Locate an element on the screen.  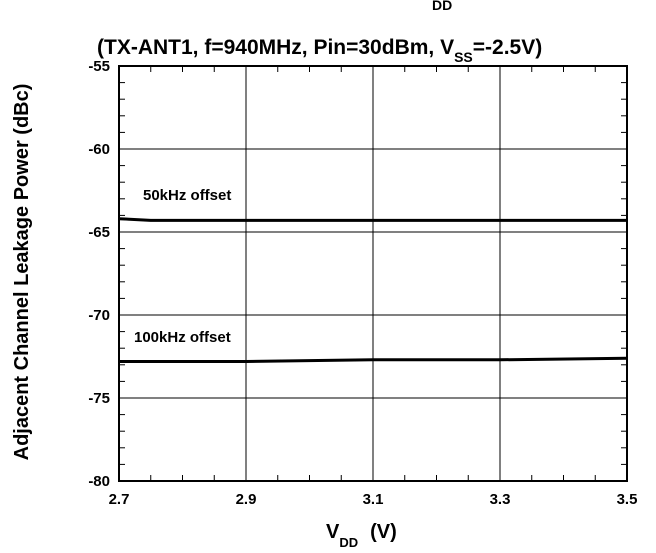
x-tick-label-0: 2.7 is located at coordinates (119, 499).